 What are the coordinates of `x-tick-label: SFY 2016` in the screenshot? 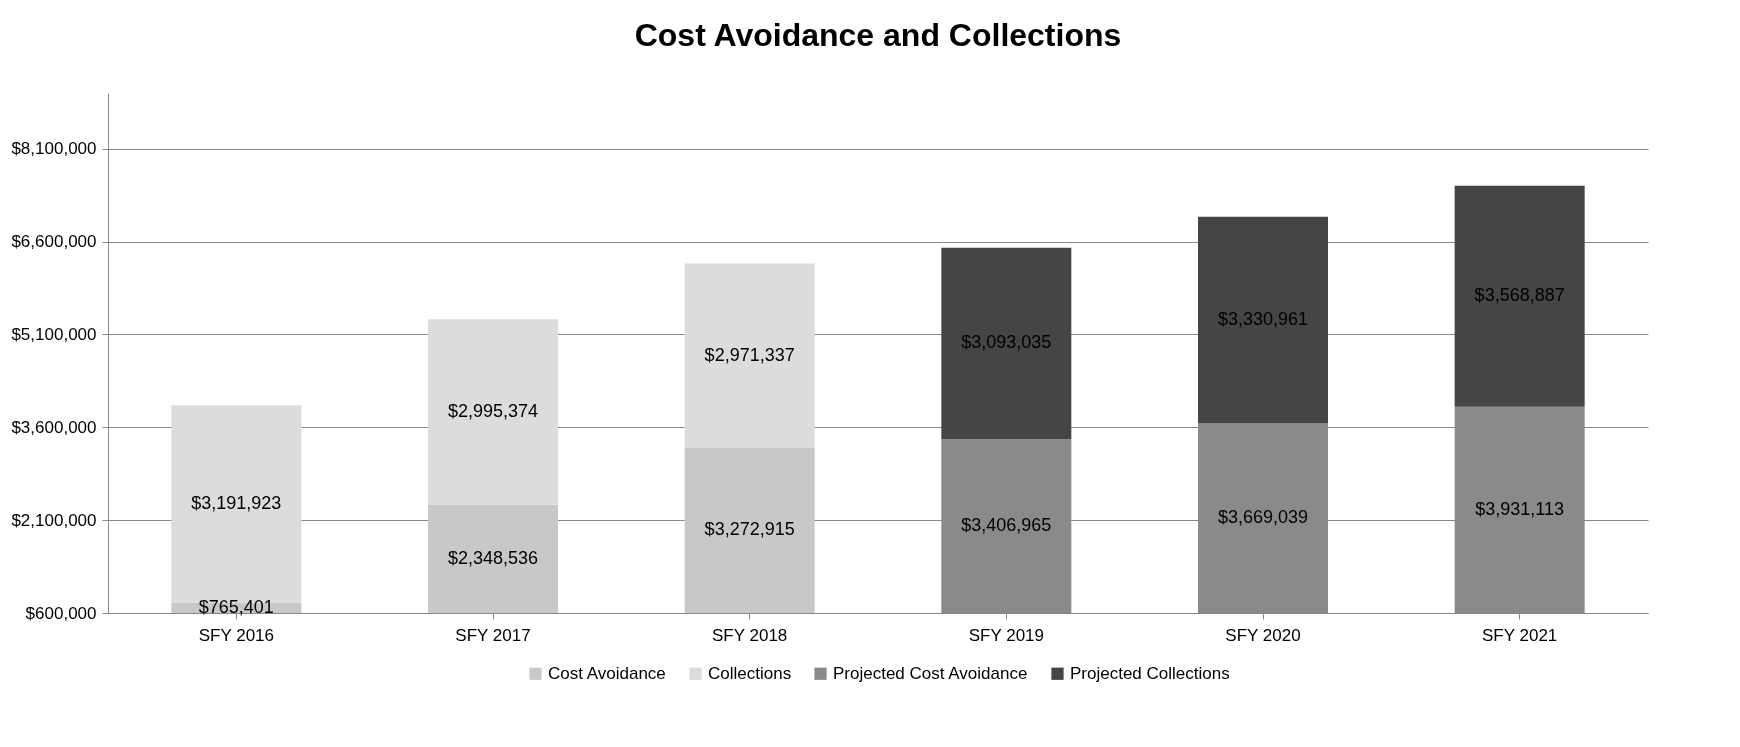 It's located at (236, 635).